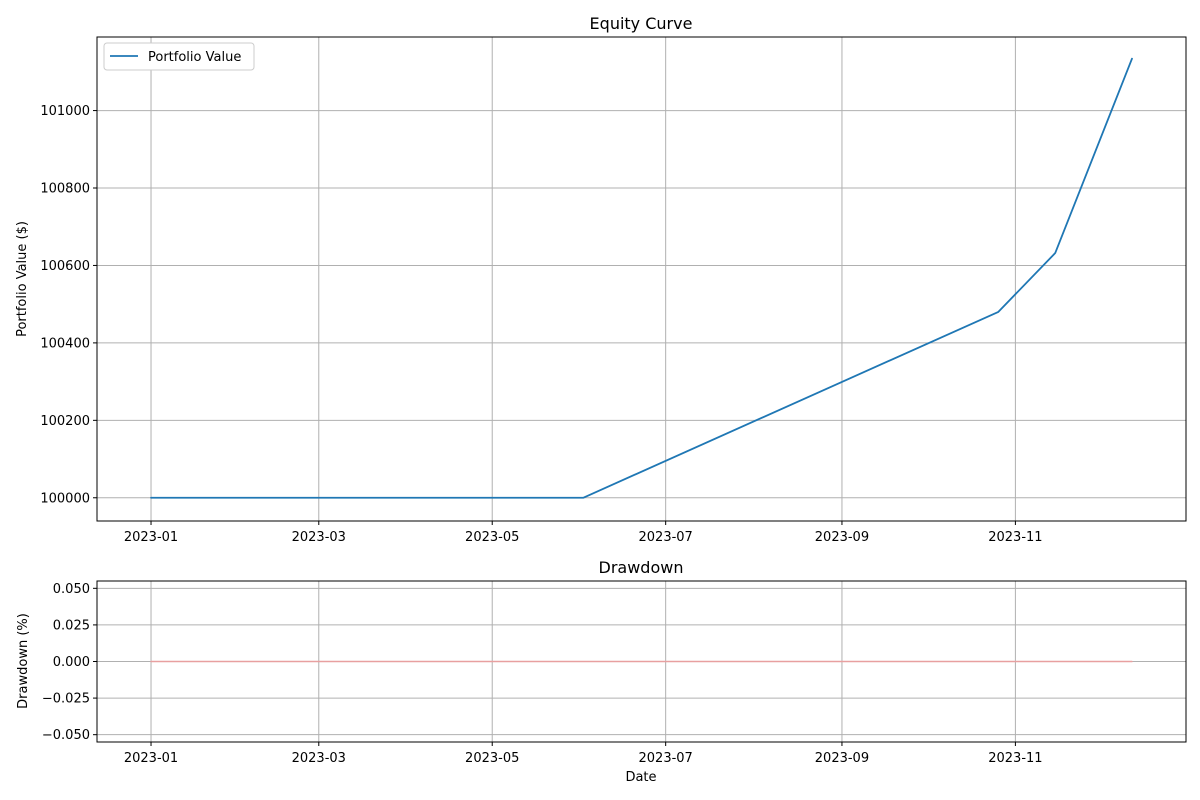  Describe the element at coordinates (151, 537) in the screenshot. I see `equity-x-tick-label: 2023-01` at that location.